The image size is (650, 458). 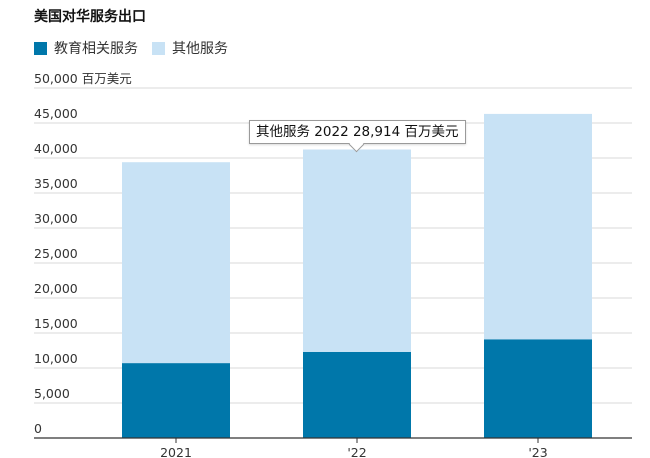 What do you see at coordinates (56, 148) in the screenshot?
I see `y-tick-label: 40,000` at bounding box center [56, 148].